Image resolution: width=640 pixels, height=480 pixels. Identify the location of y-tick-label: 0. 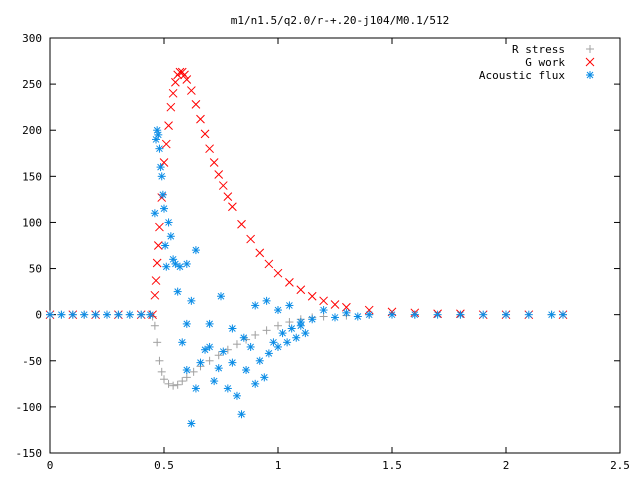
(38, 315).